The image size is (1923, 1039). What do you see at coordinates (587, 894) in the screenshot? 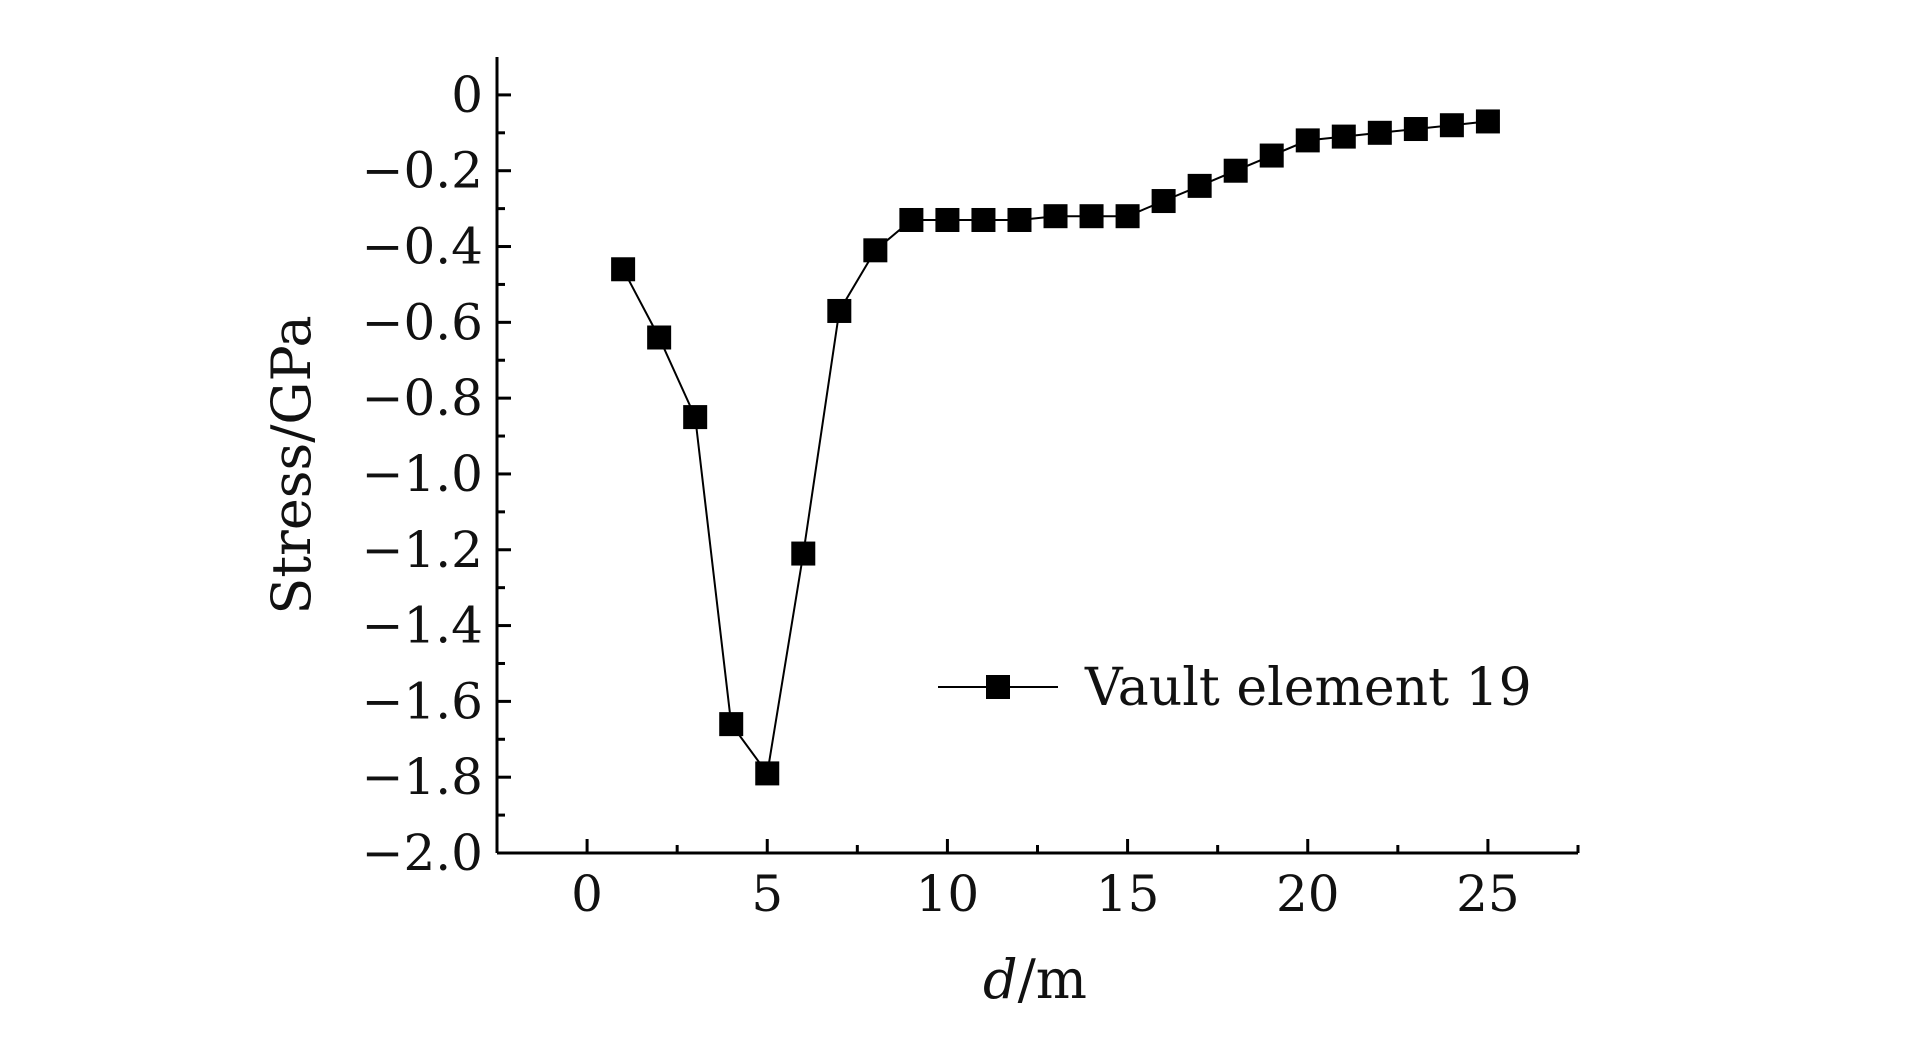
I see `x-tick-label: 0` at bounding box center [587, 894].